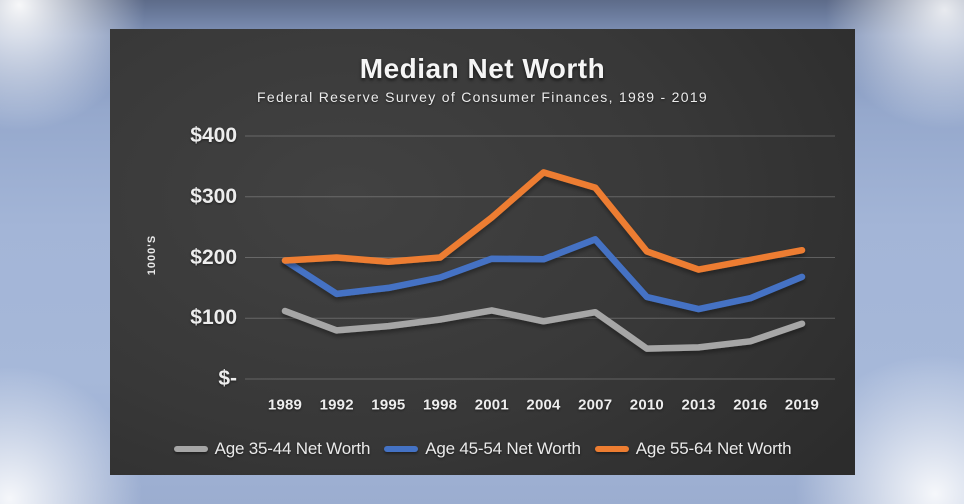 The height and width of the screenshot is (504, 964). I want to click on legend-label: Age 55-64 Net Worth, so click(713, 448).